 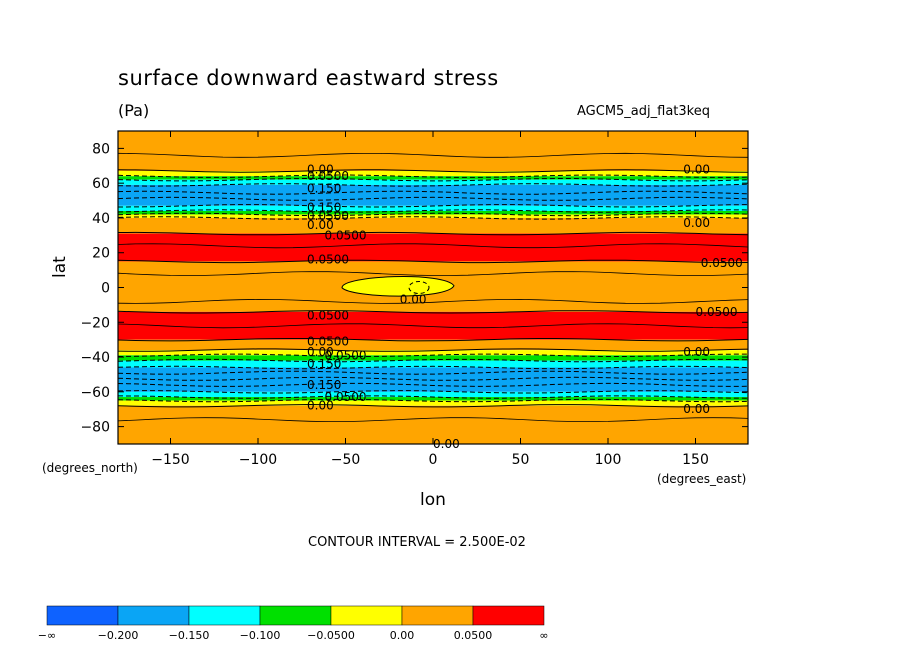 What do you see at coordinates (398, 286) in the screenshot?
I see `equatorial-region` at bounding box center [398, 286].